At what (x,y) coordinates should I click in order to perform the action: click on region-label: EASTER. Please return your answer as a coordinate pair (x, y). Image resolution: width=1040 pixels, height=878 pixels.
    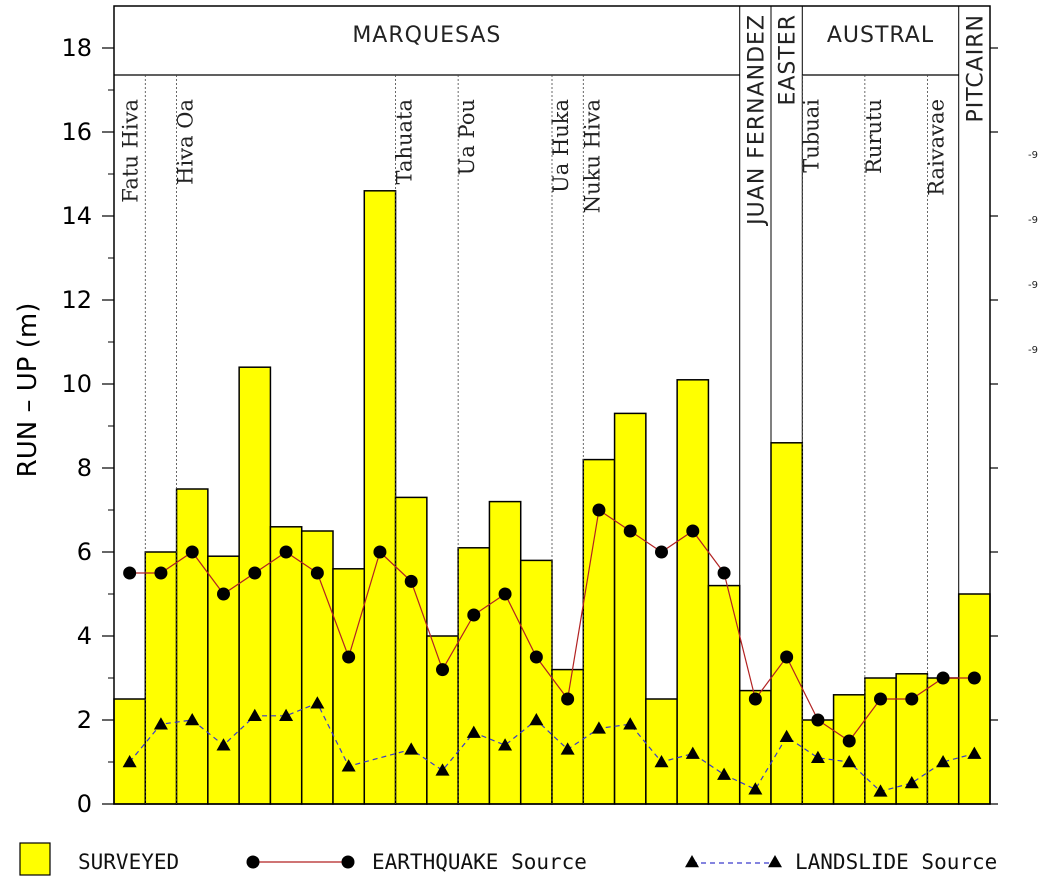
    Looking at the image, I should click on (788, 60).